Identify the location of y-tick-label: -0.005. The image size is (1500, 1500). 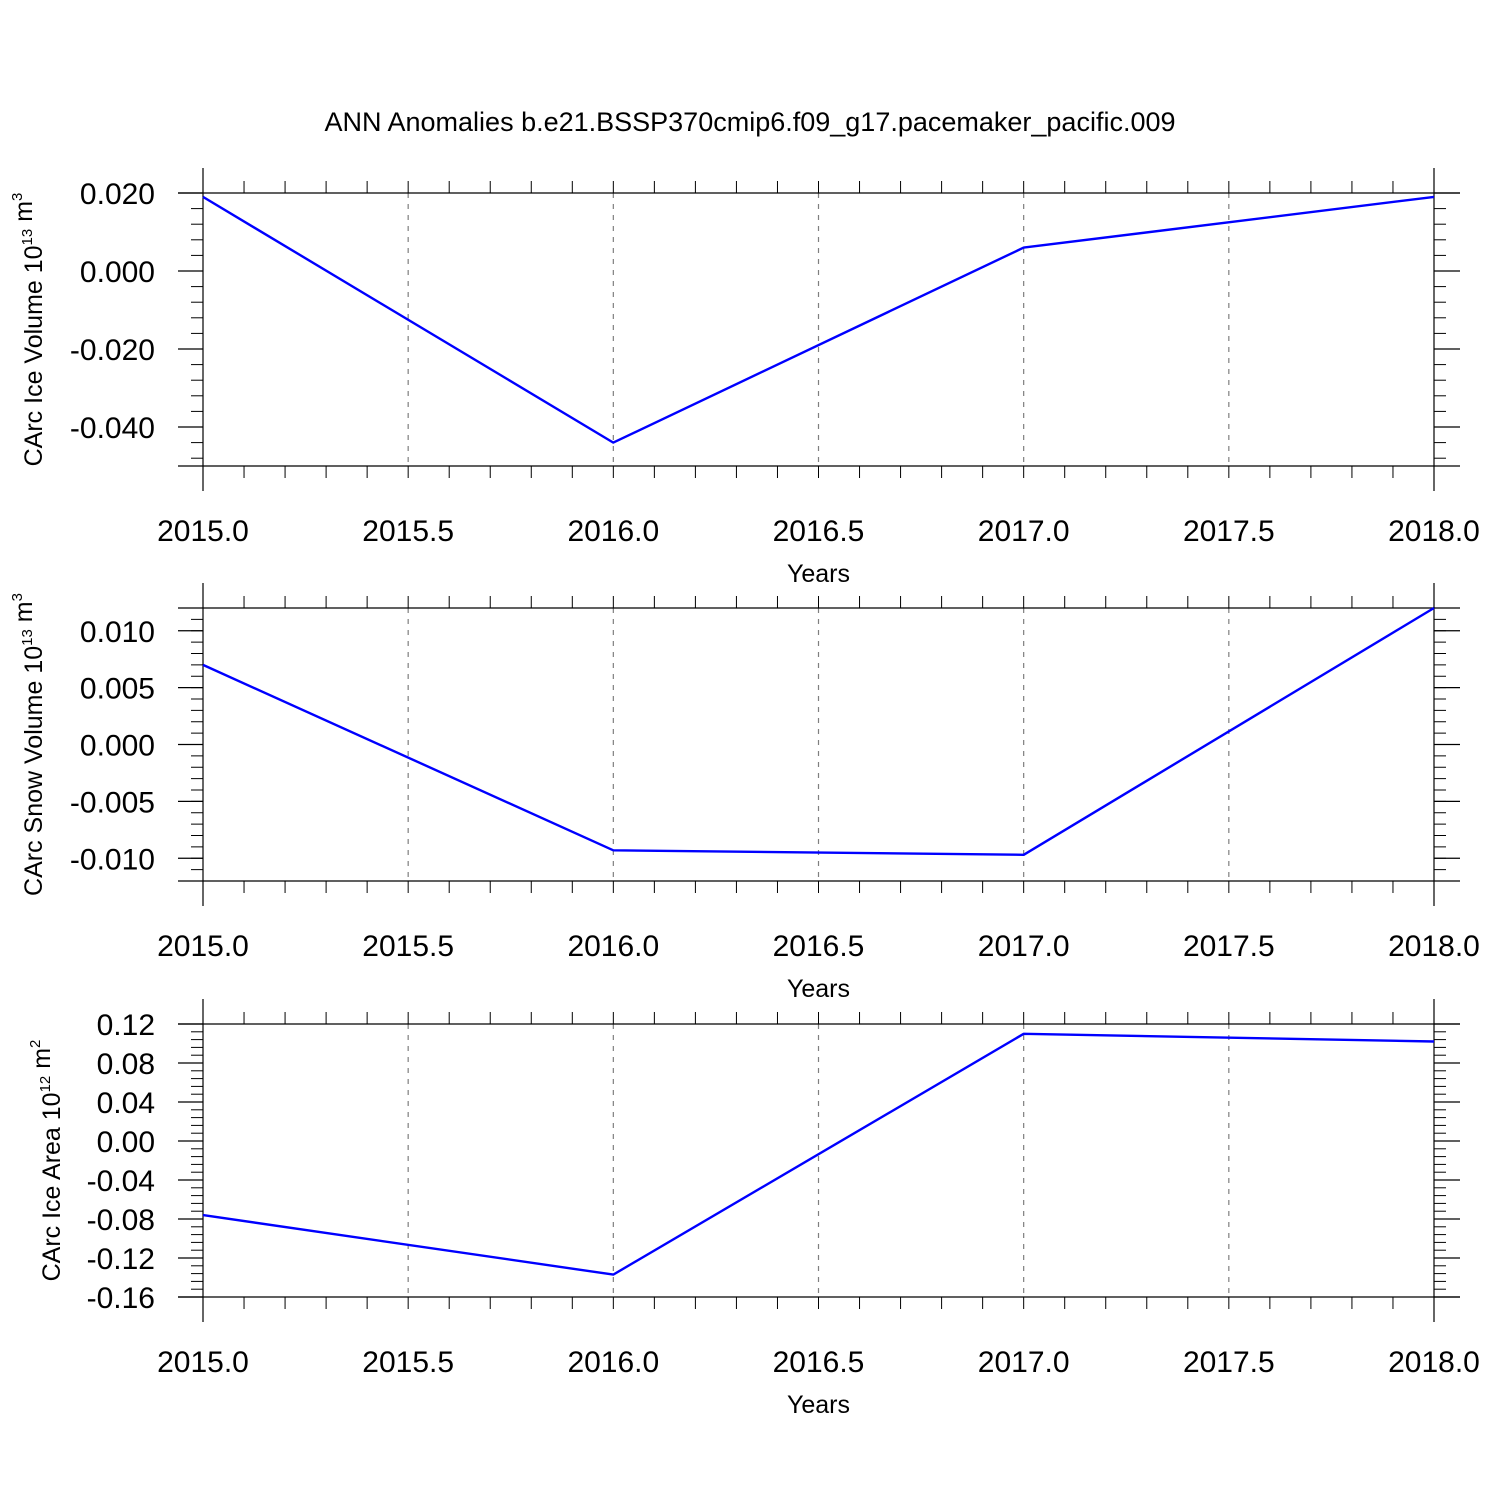
(112, 802).